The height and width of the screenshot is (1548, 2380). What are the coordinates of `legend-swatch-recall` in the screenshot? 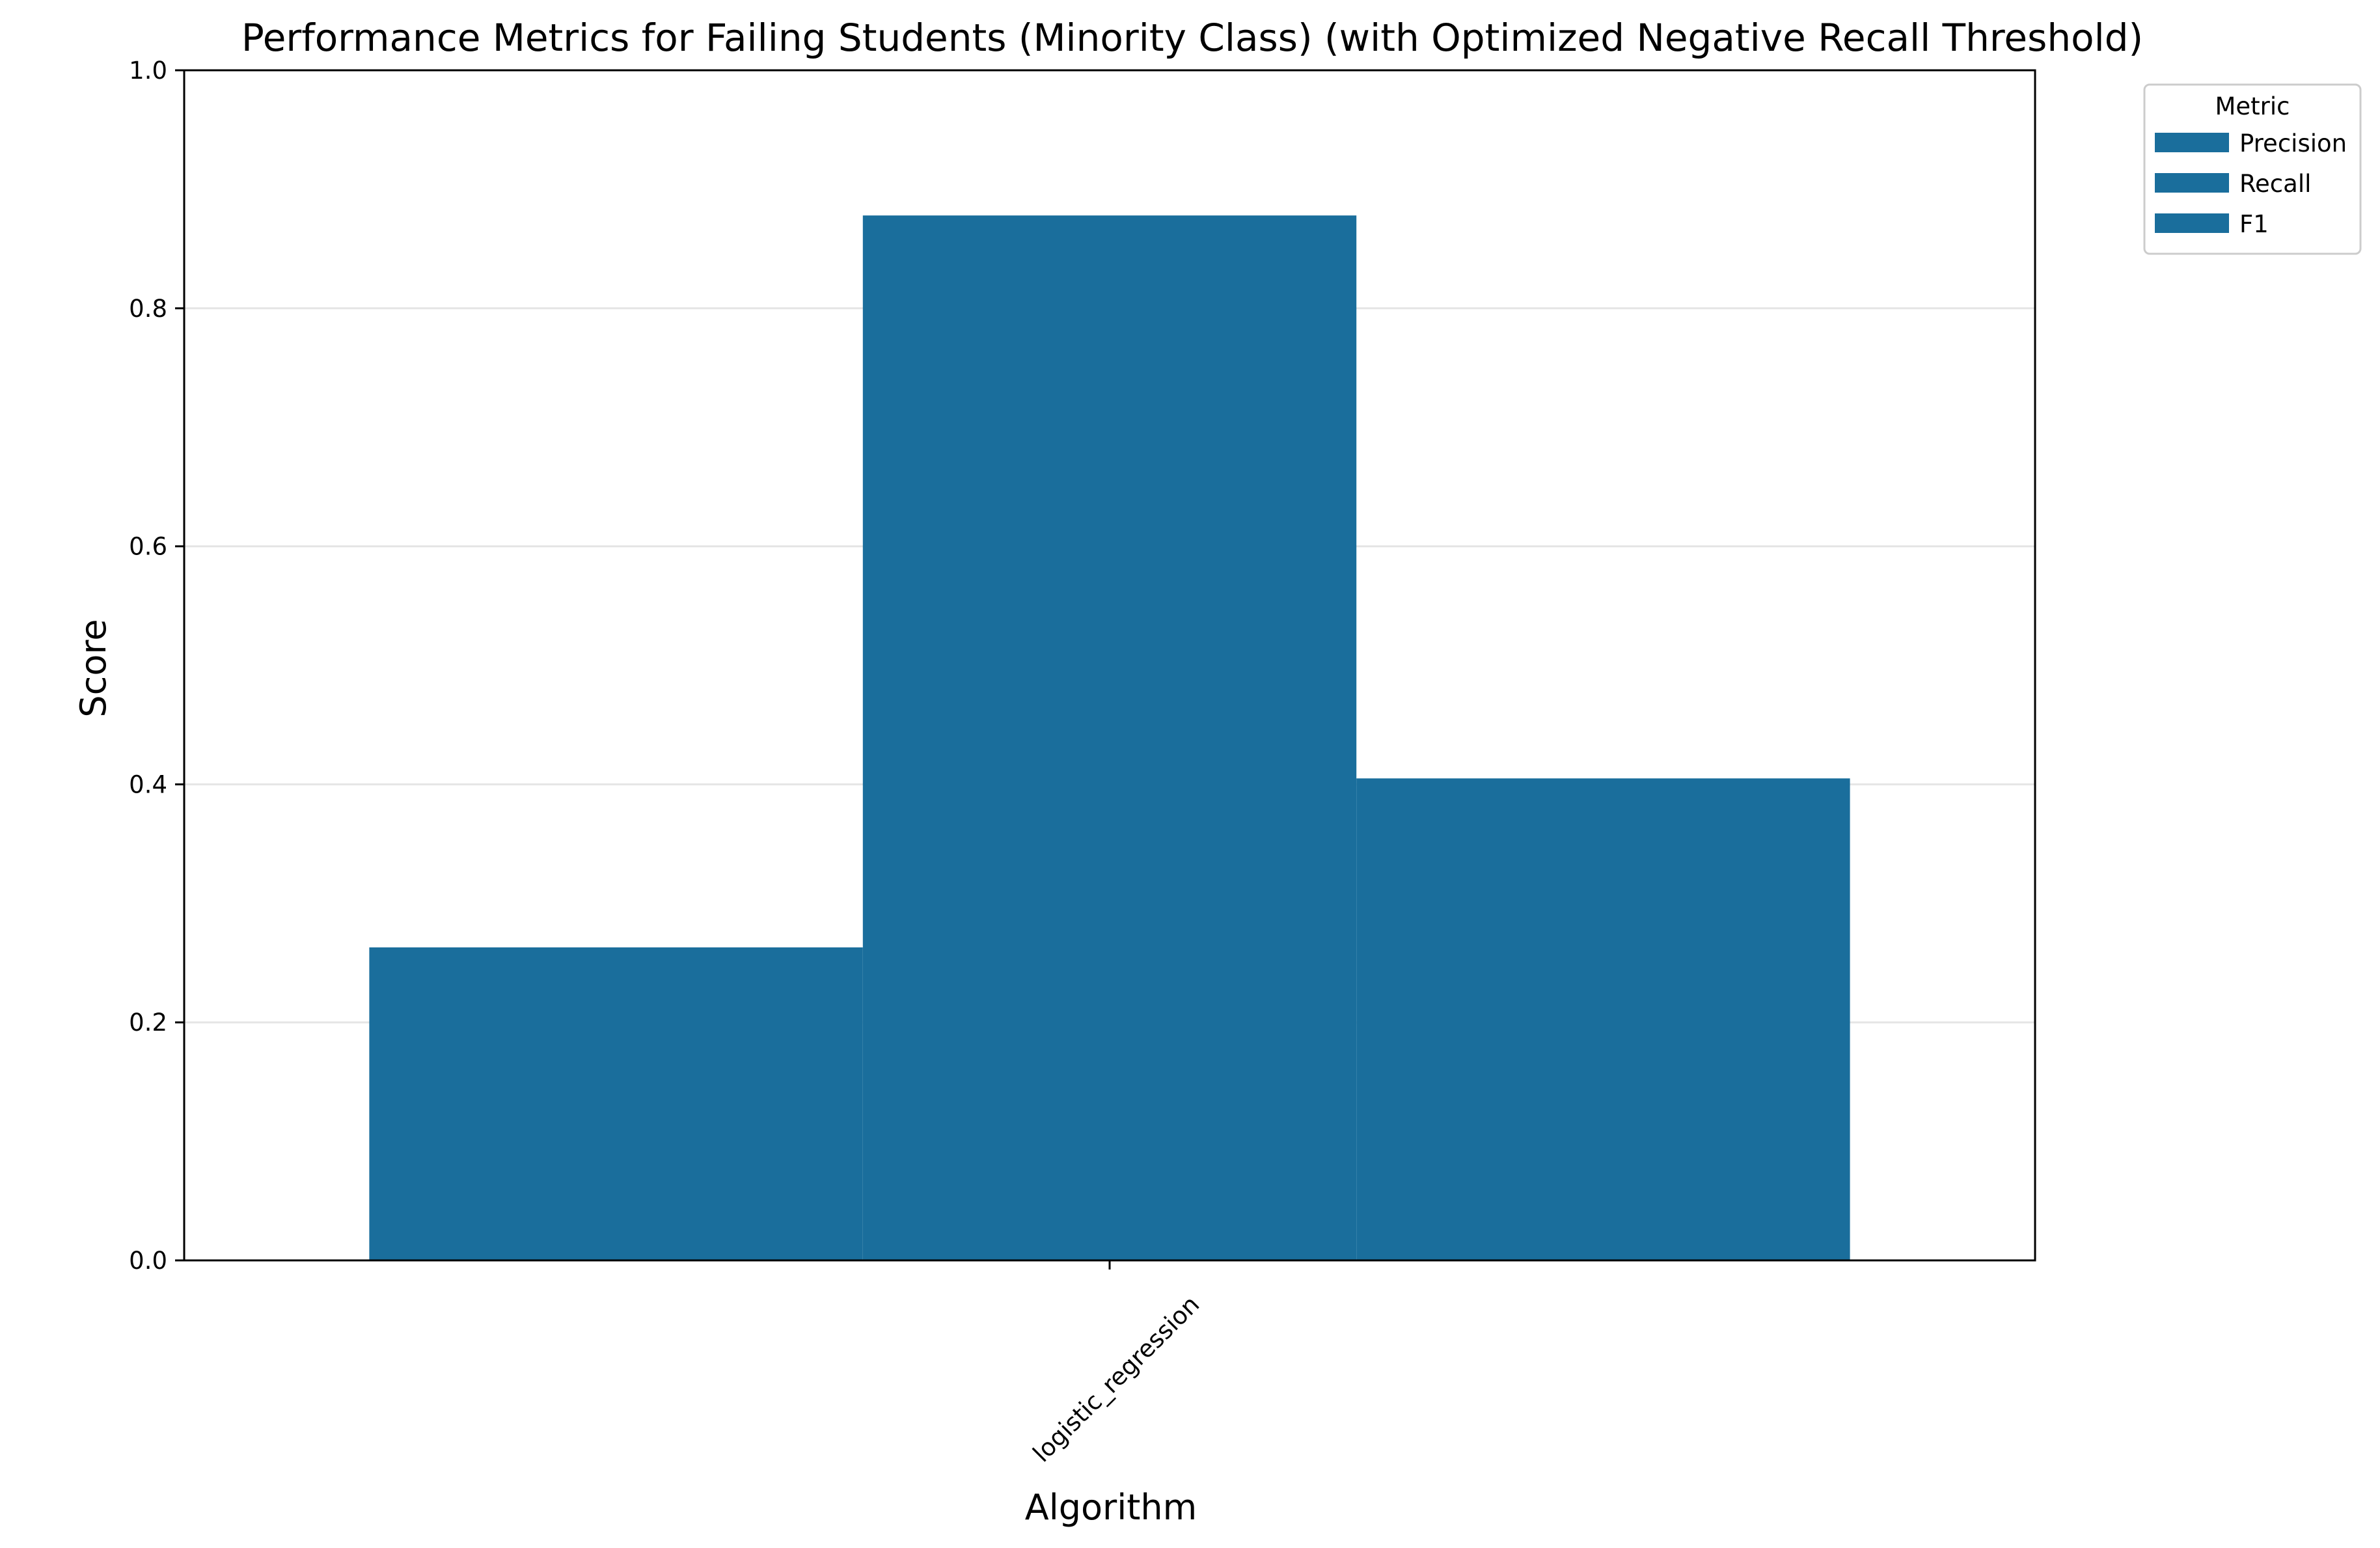 It's located at (2192, 183).